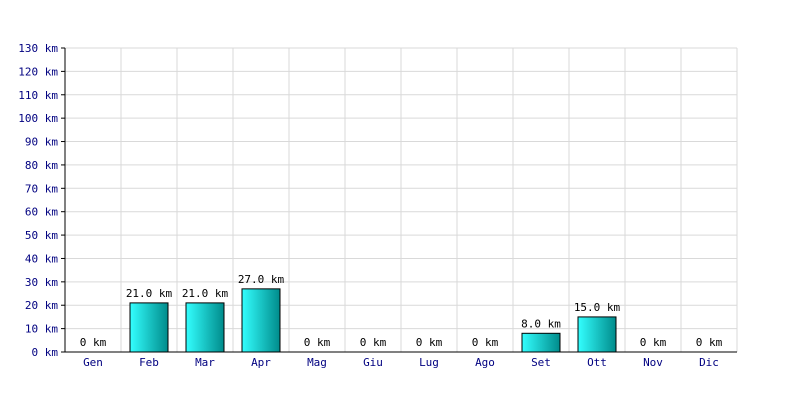 The width and height of the screenshot is (800, 405). Describe the element at coordinates (41, 235) in the screenshot. I see `y-tick-label: 50 km` at that location.